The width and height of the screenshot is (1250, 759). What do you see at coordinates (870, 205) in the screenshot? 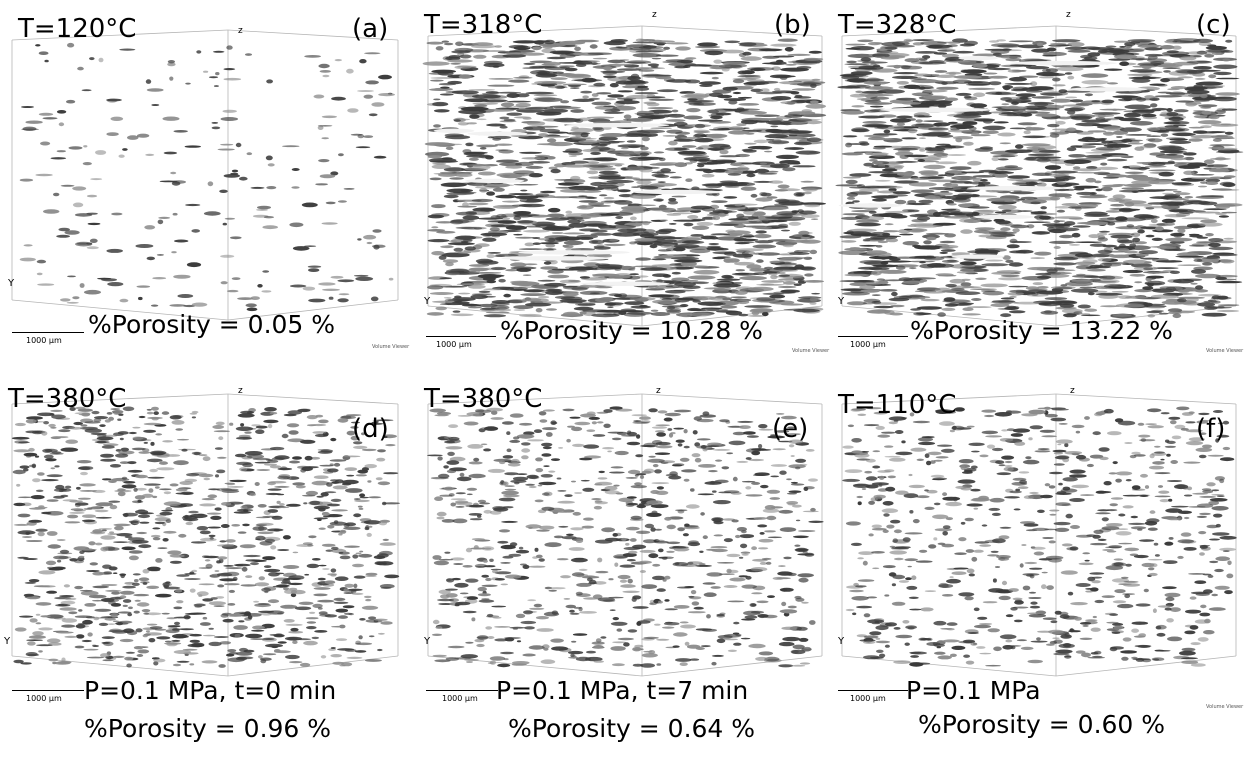
I see `crack-sheet` at bounding box center [870, 205].